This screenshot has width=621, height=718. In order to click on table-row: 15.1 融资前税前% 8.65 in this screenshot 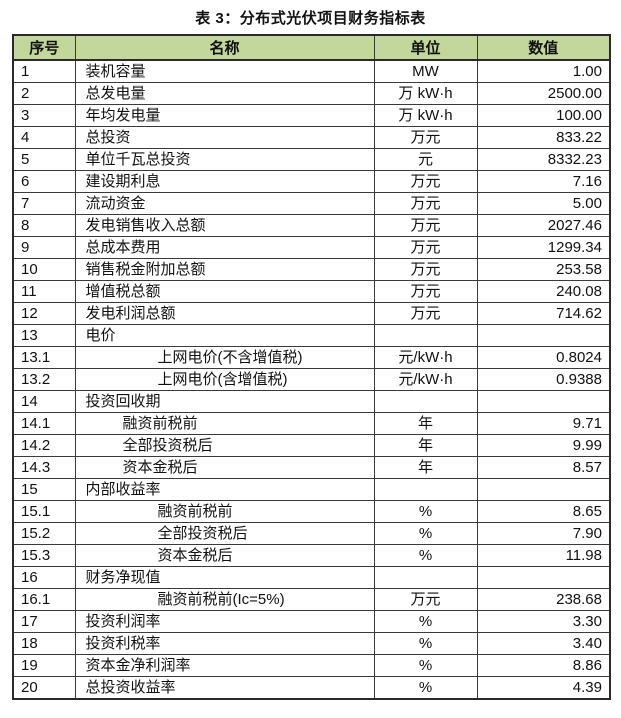, I will do `click(311, 511)`.